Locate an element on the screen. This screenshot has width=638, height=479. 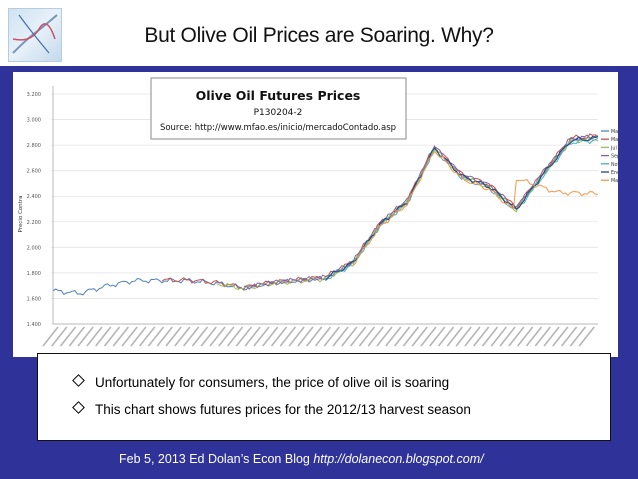
y-tick-label: 2.200 is located at coordinates (34, 223).